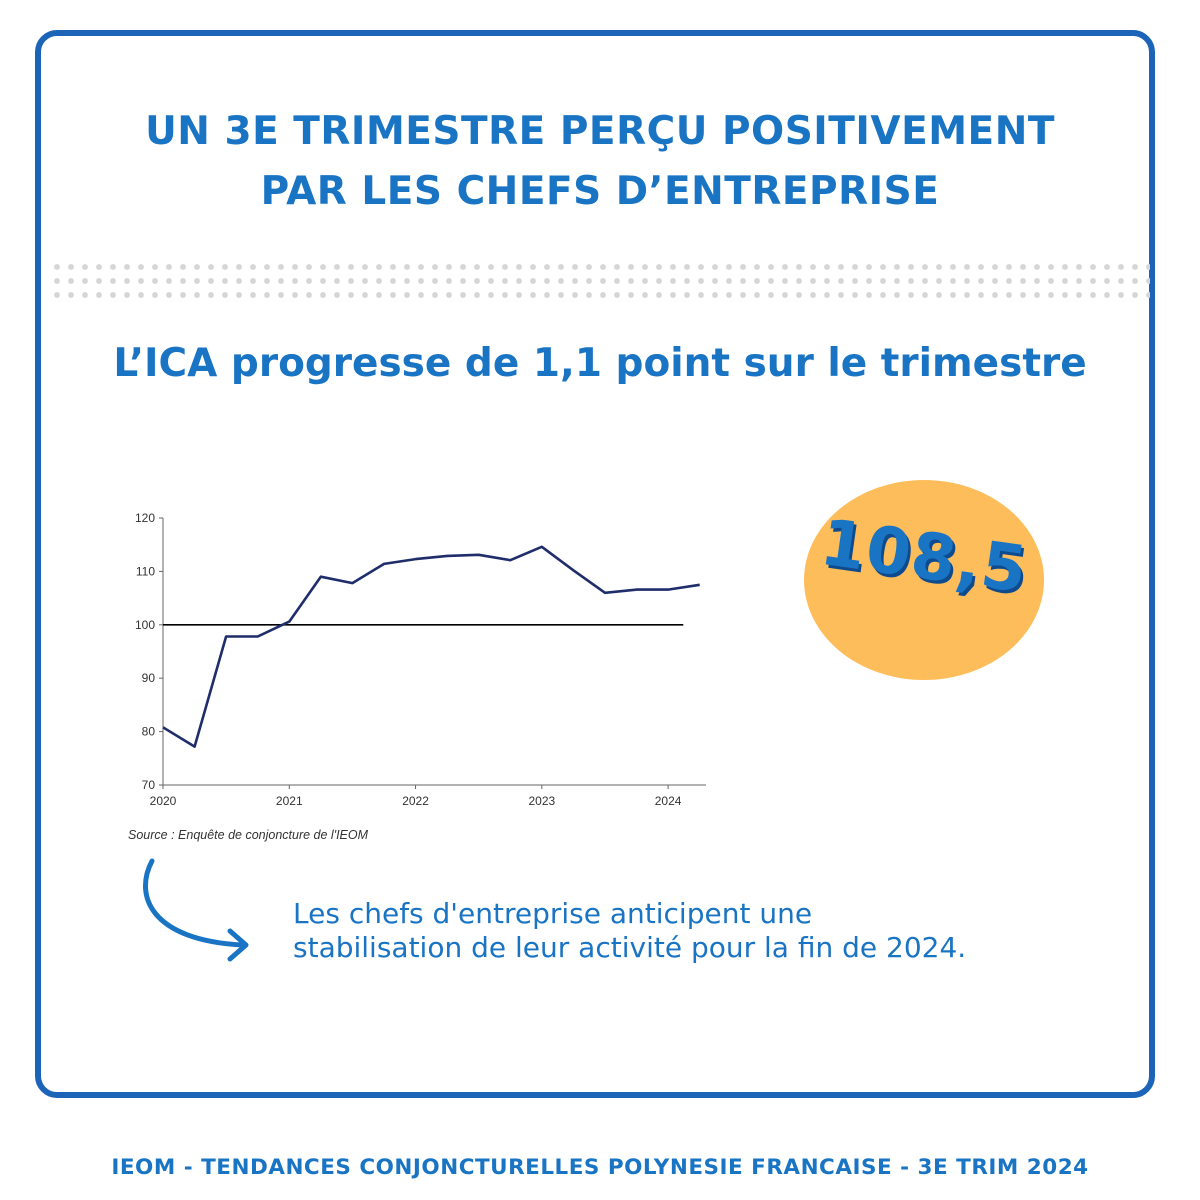 This screenshot has height=1200, width=1200. What do you see at coordinates (431, 646) in the screenshot?
I see `ica-series-line` at bounding box center [431, 646].